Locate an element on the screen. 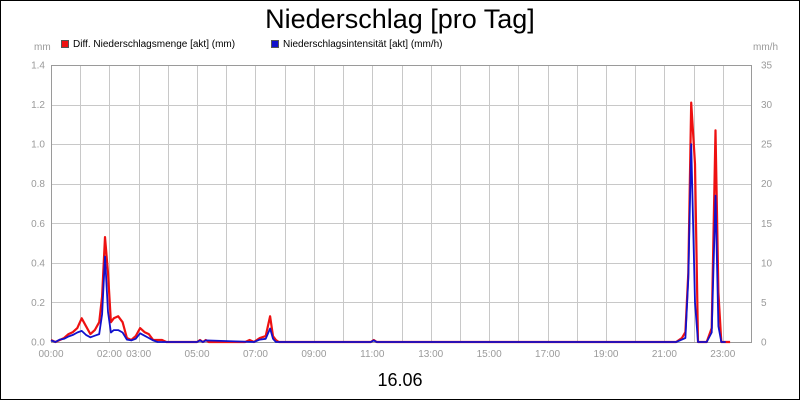 The image size is (800, 400). y-left-tick-label: 0.6 is located at coordinates (38, 224).